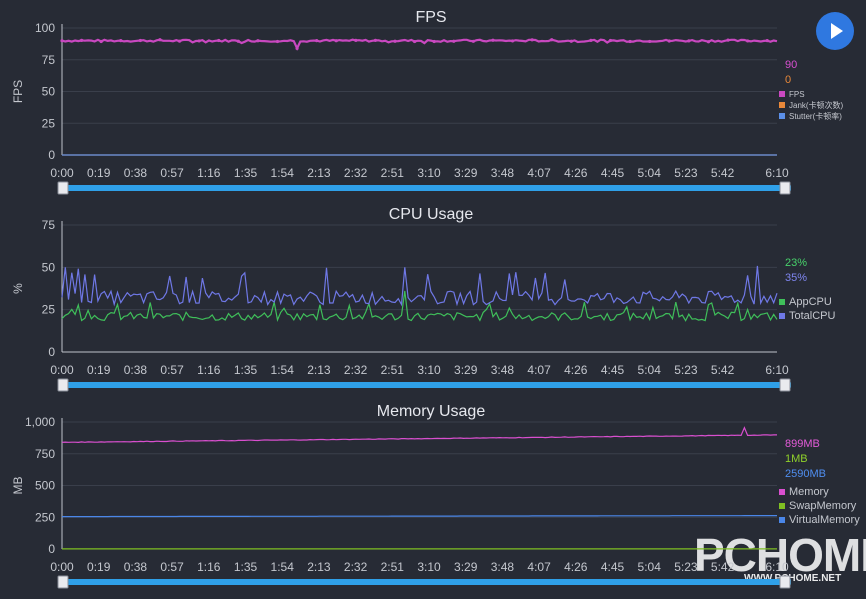  What do you see at coordinates (835, 31) in the screenshot?
I see `play-button` at bounding box center [835, 31].